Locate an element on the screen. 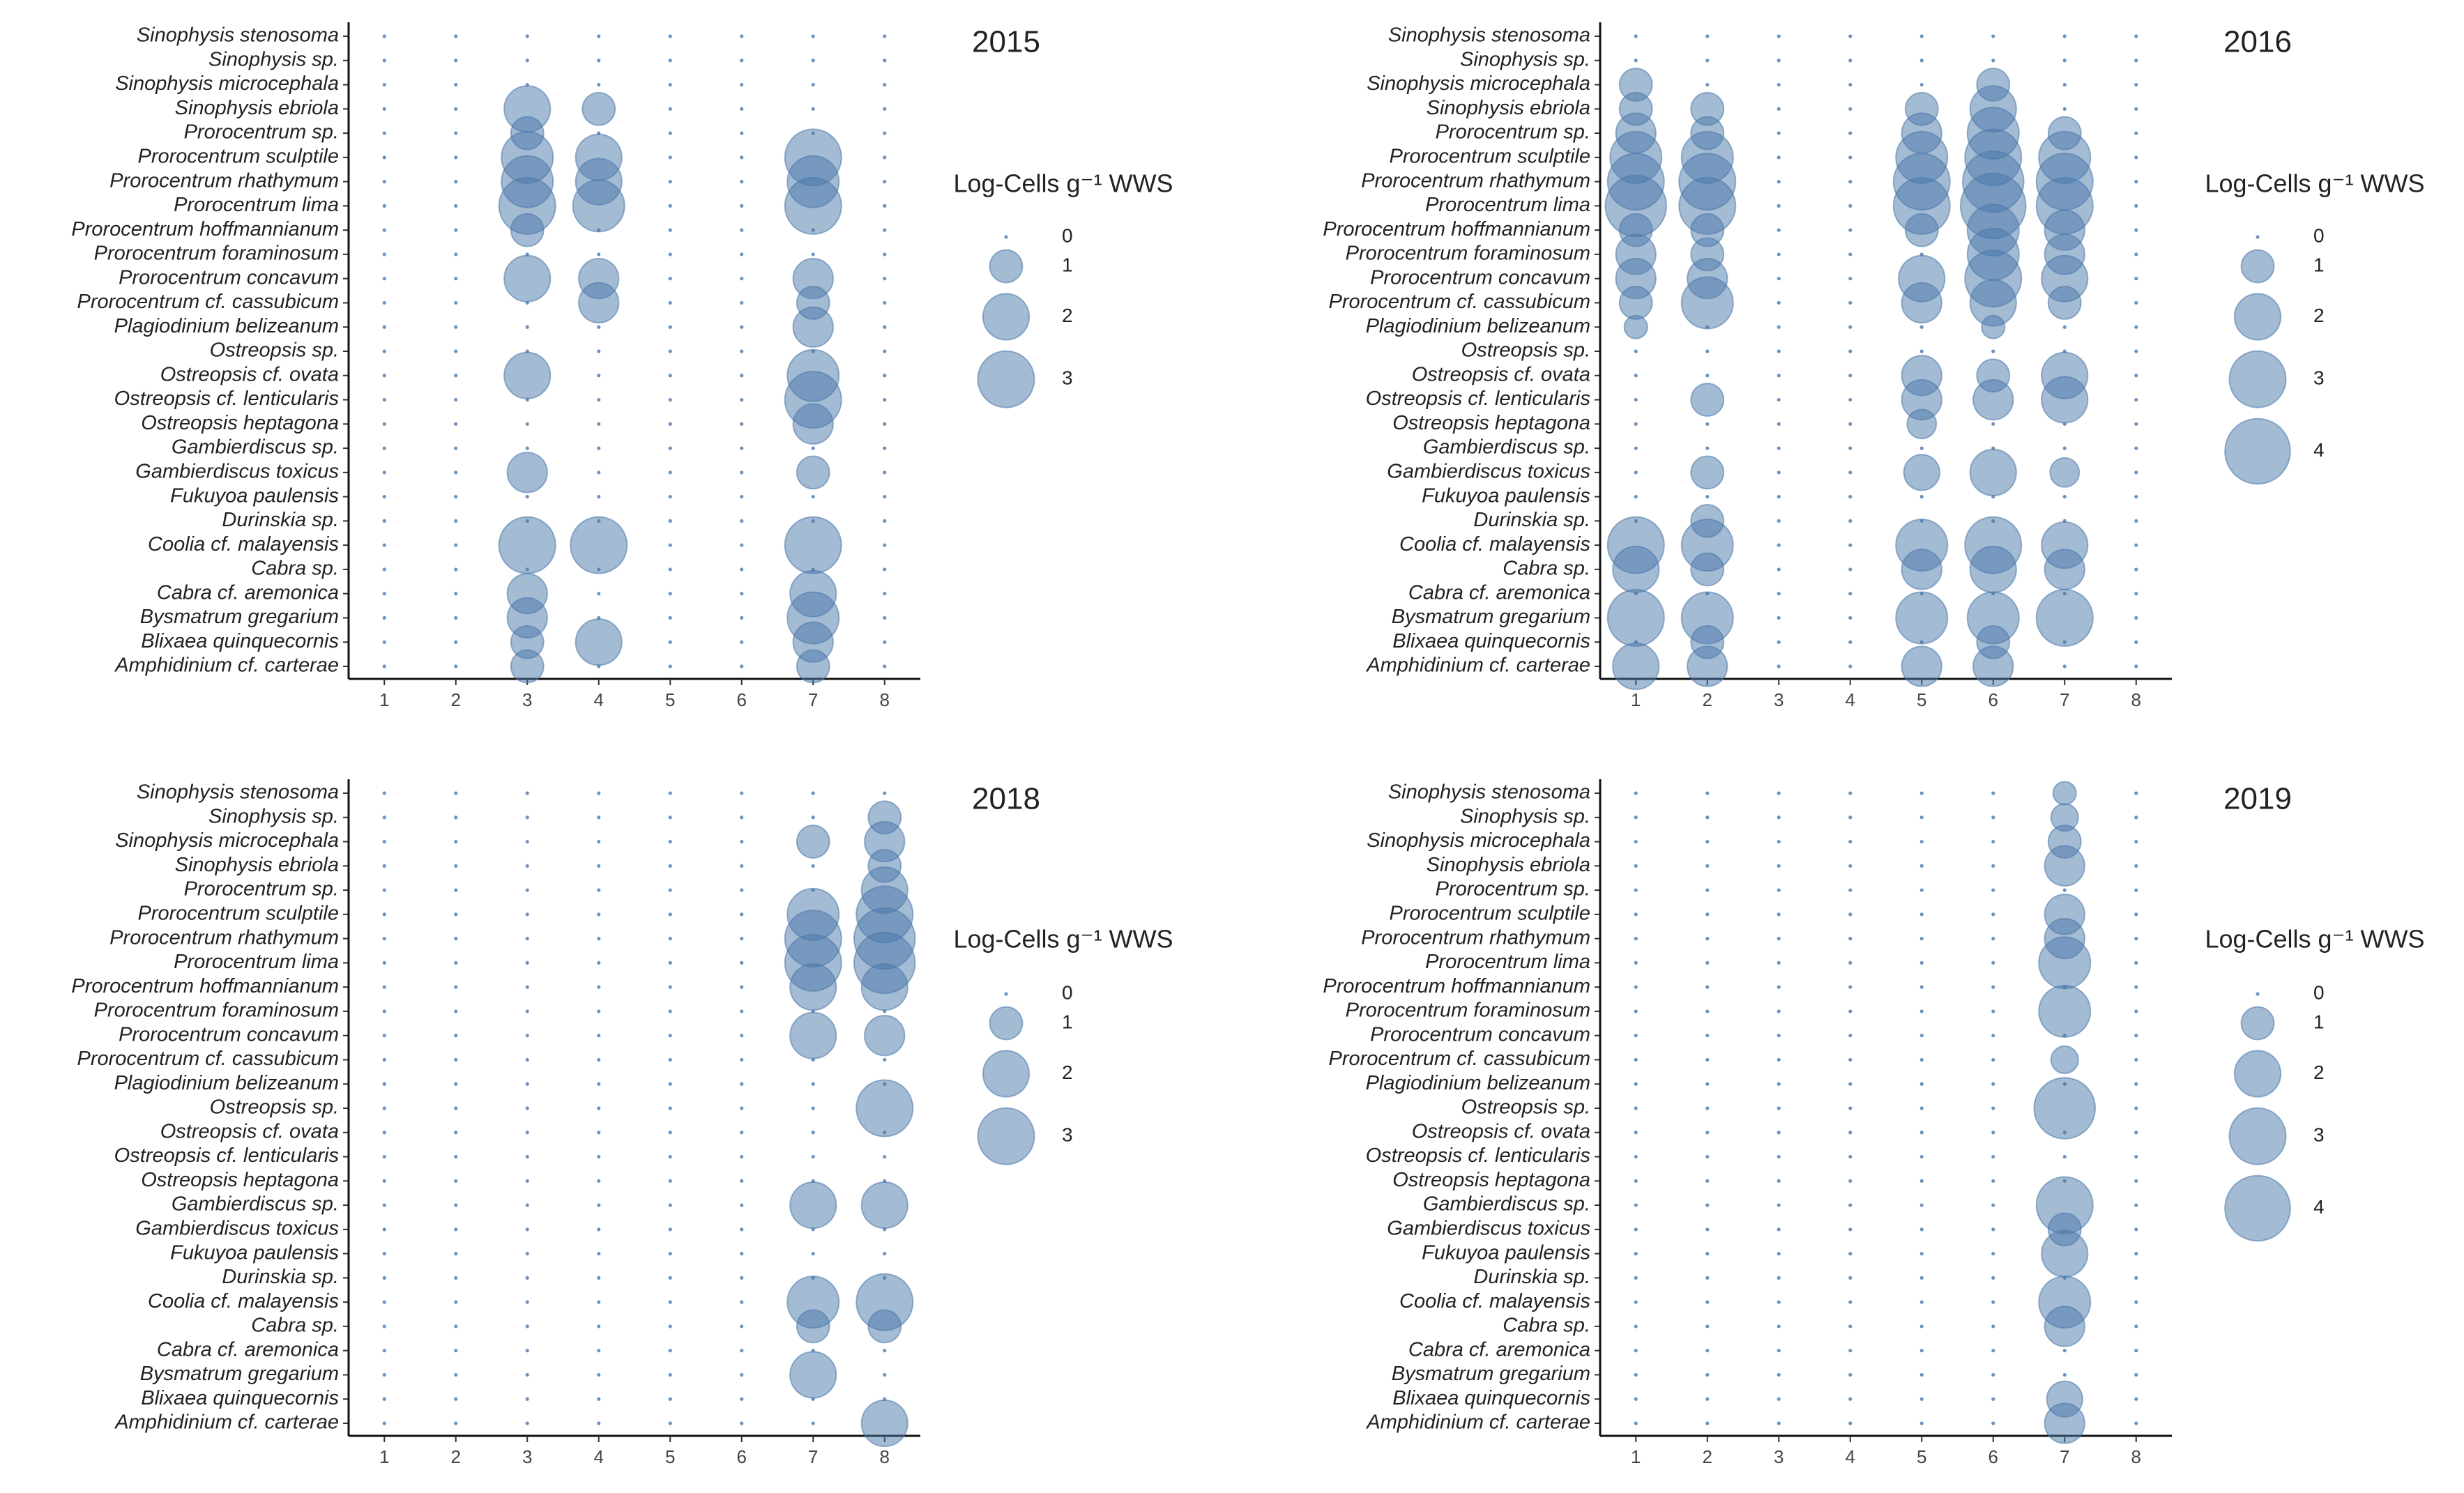  x-tick-label: 6 is located at coordinates (1993, 699).